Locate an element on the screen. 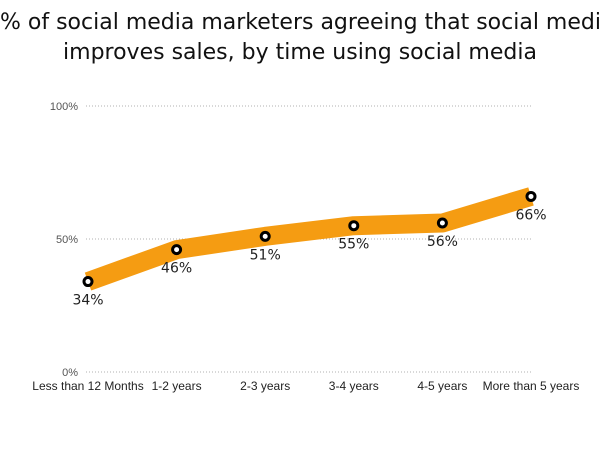 The image size is (600, 450). data-label: 46% is located at coordinates (176, 269).